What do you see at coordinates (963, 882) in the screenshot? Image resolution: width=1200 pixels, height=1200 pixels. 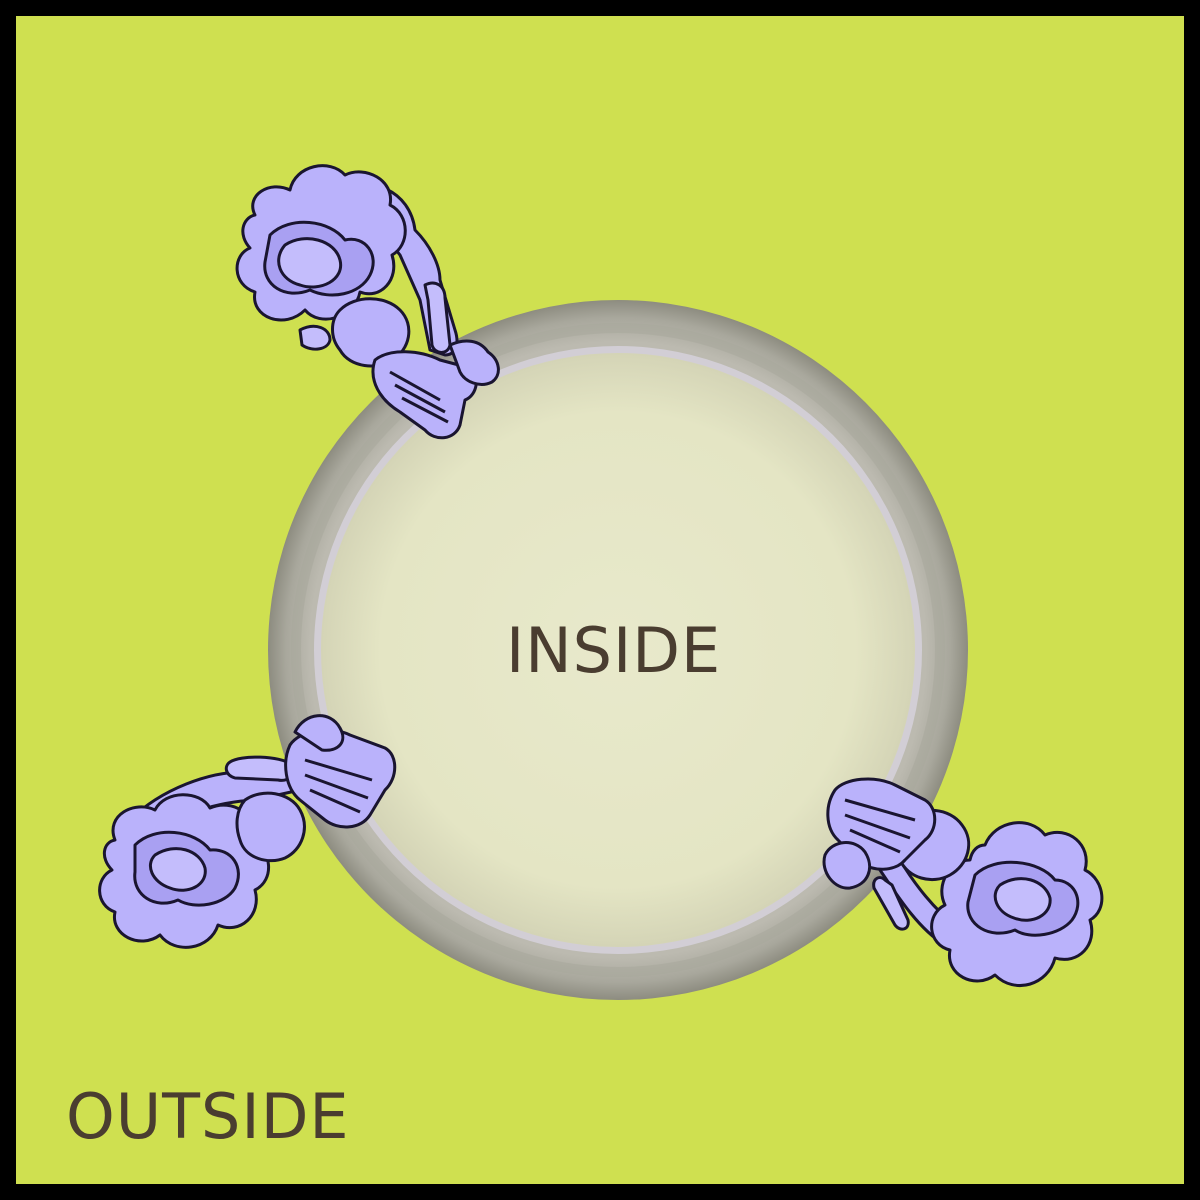 I see `membrane-protein-bottom-right` at bounding box center [963, 882].